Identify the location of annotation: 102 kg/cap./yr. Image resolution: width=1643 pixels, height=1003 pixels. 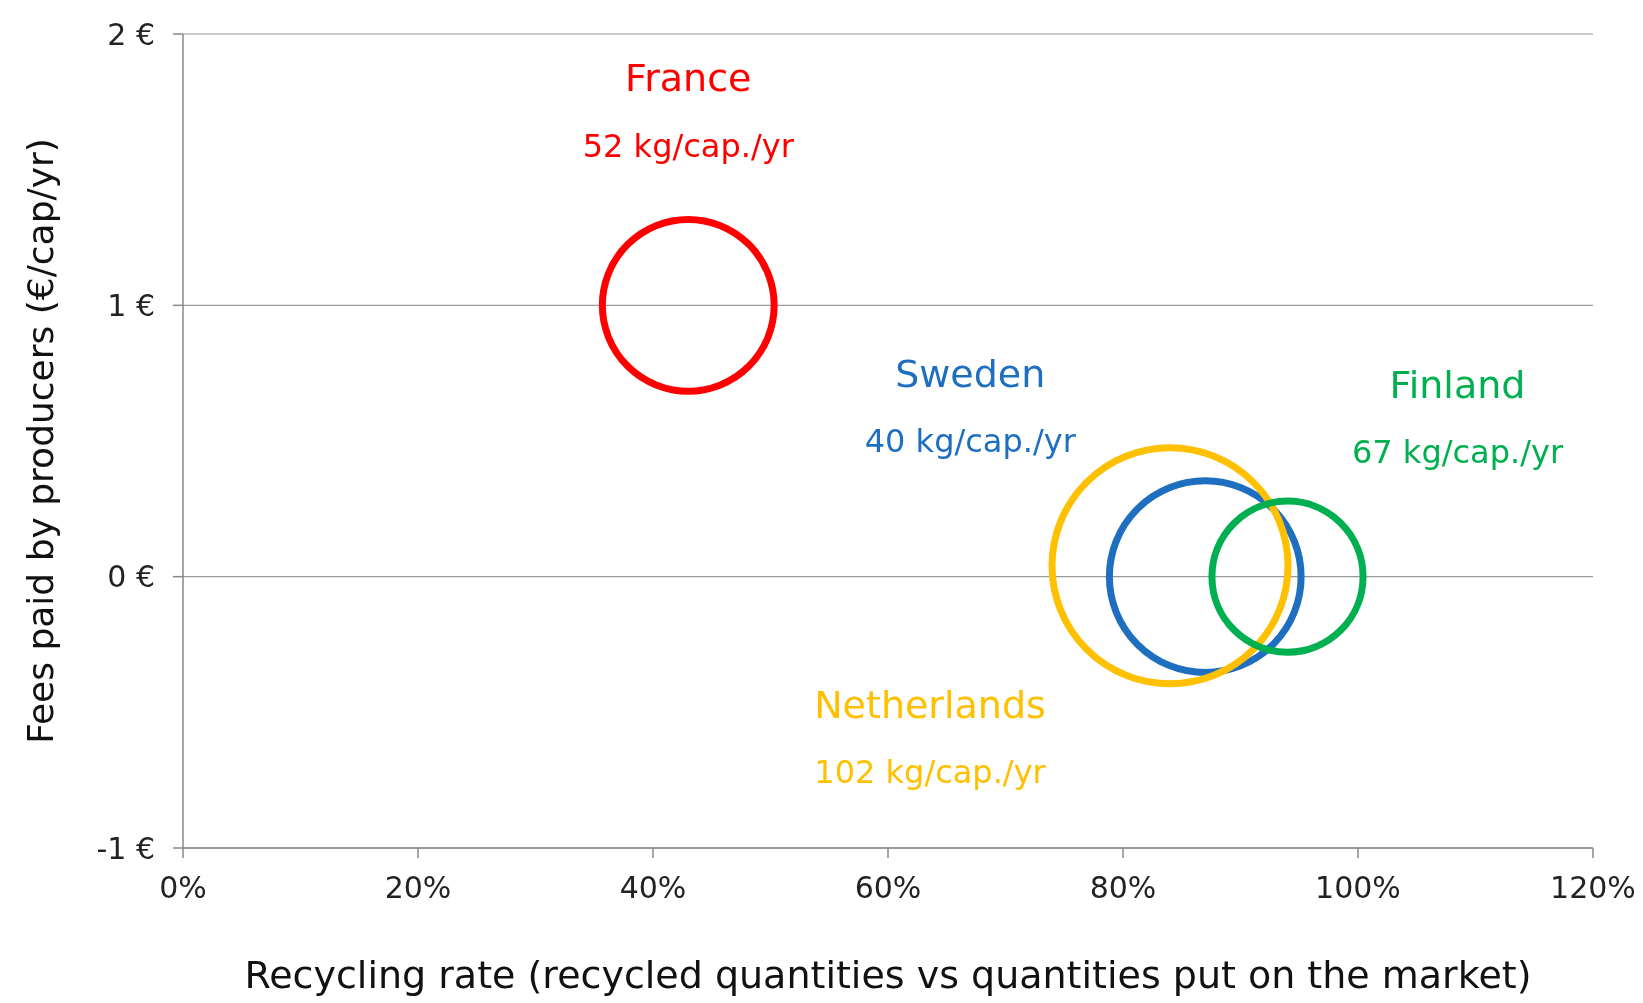
(930, 772).